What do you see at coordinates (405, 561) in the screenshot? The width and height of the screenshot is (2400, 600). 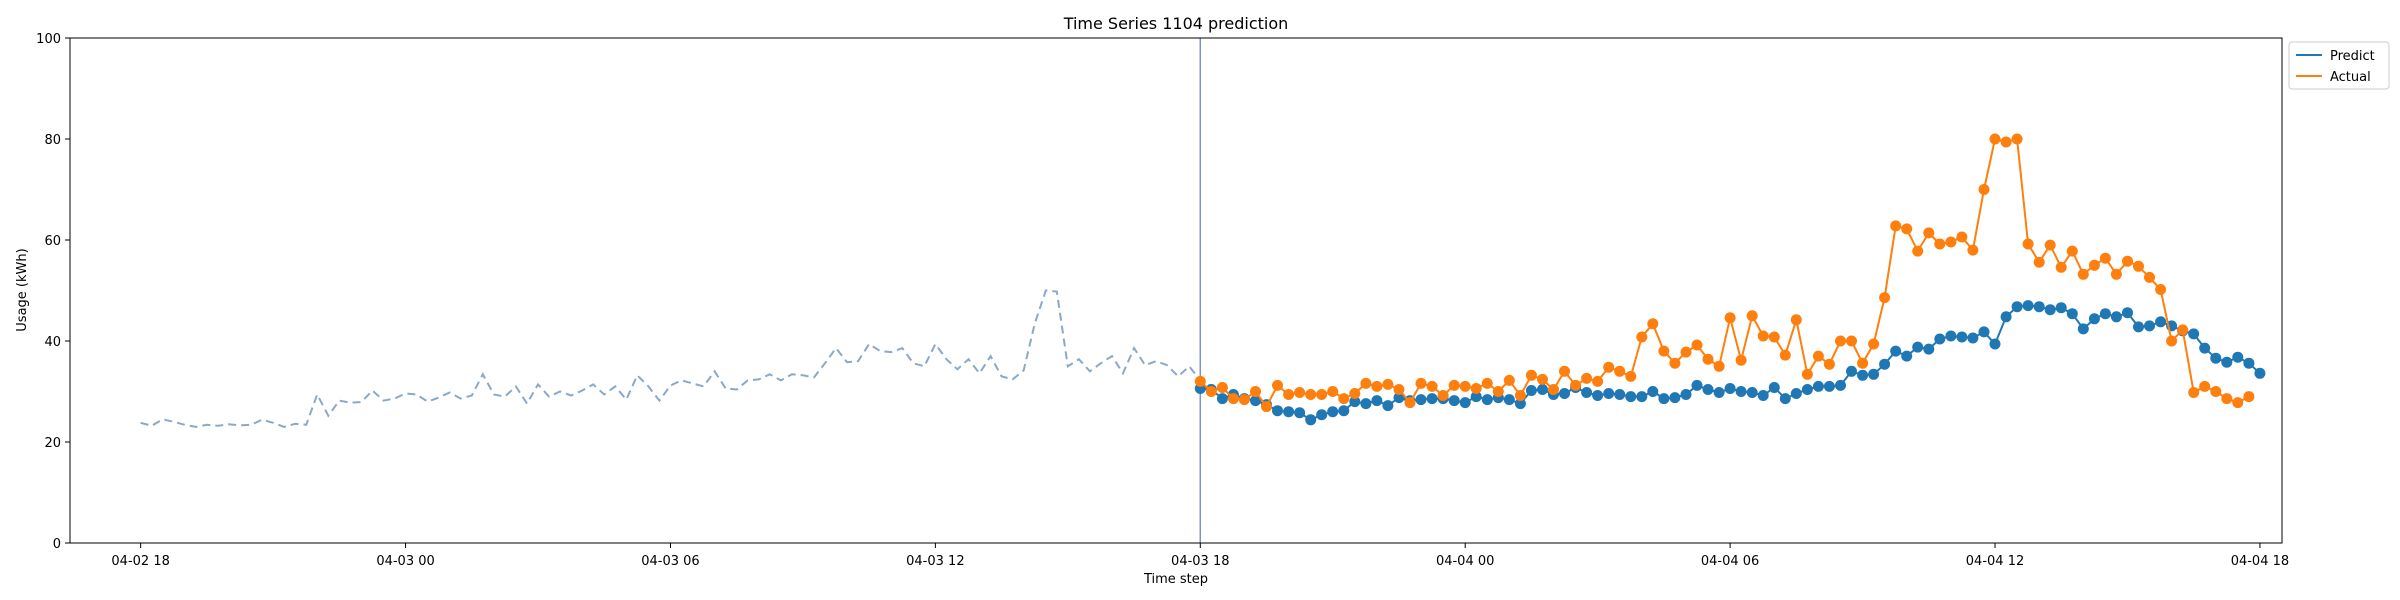 I see `x-tick-label: 04-03 00` at bounding box center [405, 561].